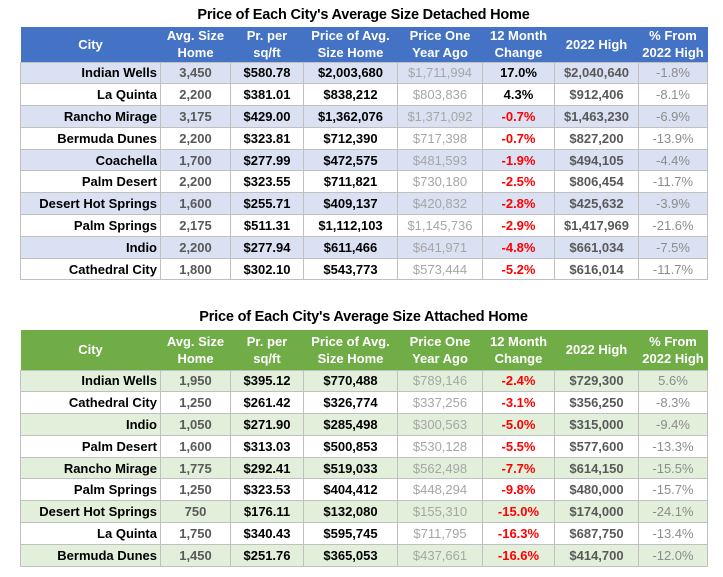  Describe the element at coordinates (673, 138) in the screenshot. I see `cell-pct-from-high: -13.9%` at that location.